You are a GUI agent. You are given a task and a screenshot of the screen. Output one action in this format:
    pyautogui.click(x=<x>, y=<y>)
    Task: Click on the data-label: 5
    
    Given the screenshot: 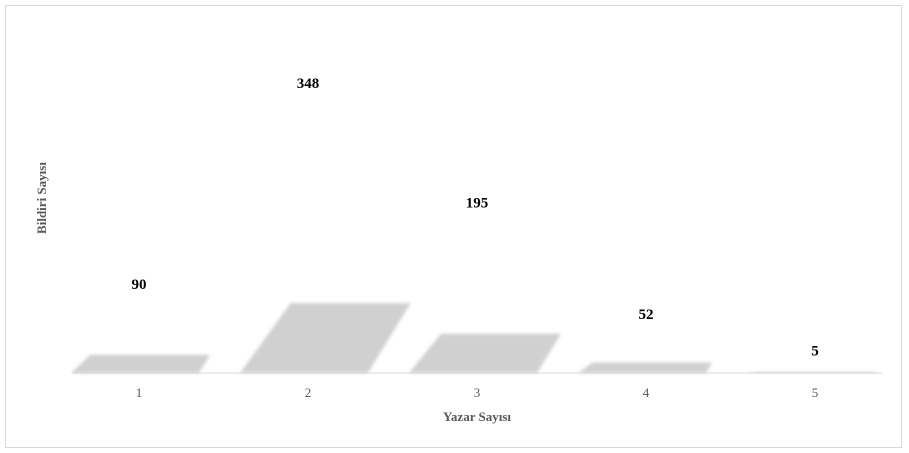 What is the action you would take?
    pyautogui.click(x=815, y=352)
    